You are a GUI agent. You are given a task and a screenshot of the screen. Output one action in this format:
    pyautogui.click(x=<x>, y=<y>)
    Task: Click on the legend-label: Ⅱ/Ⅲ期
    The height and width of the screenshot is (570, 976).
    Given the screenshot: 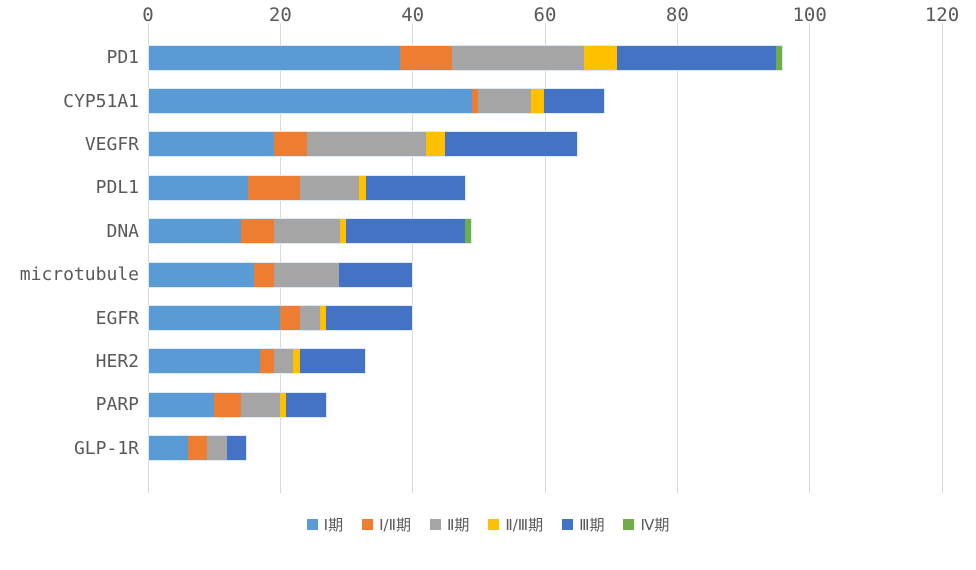 What is the action you would take?
    pyautogui.click(x=524, y=525)
    